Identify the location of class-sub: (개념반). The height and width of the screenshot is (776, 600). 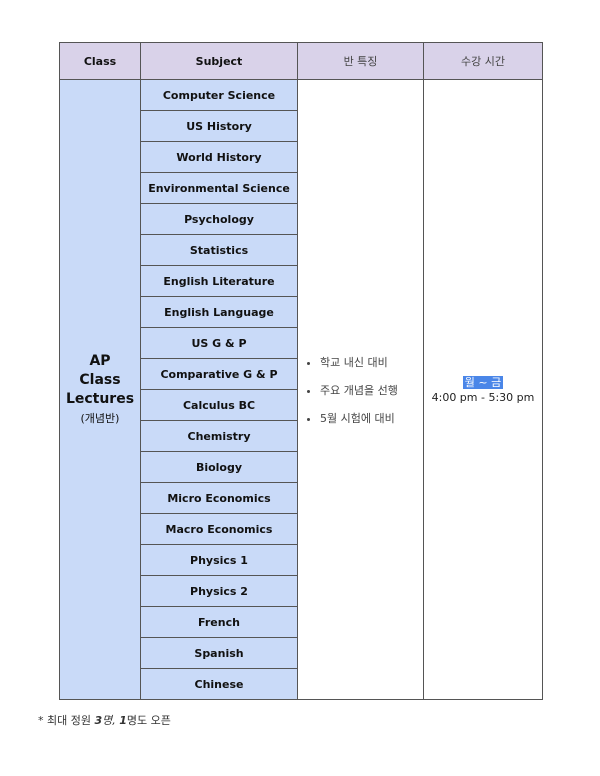
(100, 418).